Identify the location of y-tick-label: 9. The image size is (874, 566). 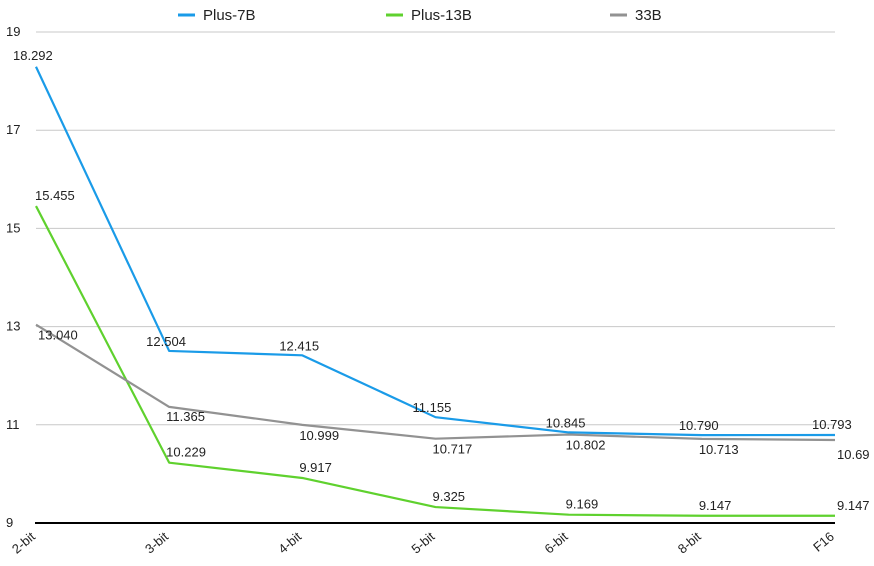
(9, 522).